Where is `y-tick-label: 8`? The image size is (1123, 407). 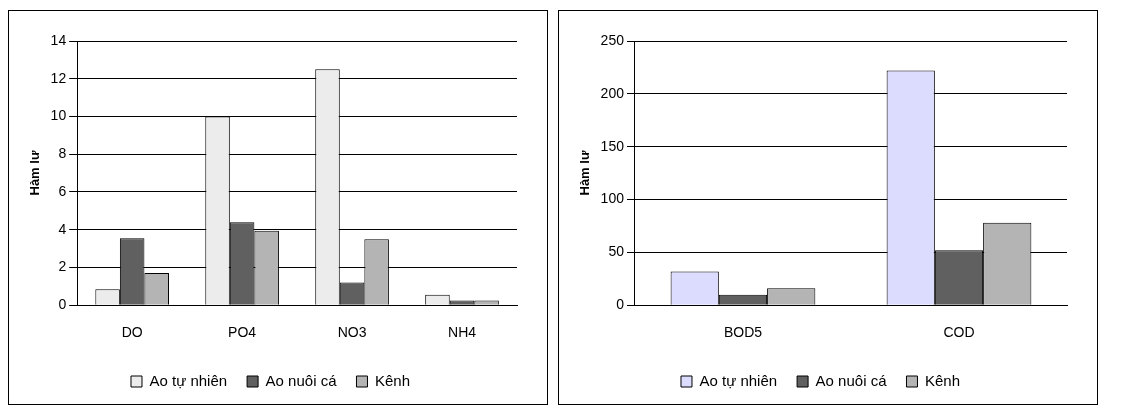
y-tick-label: 8 is located at coordinates (62, 153).